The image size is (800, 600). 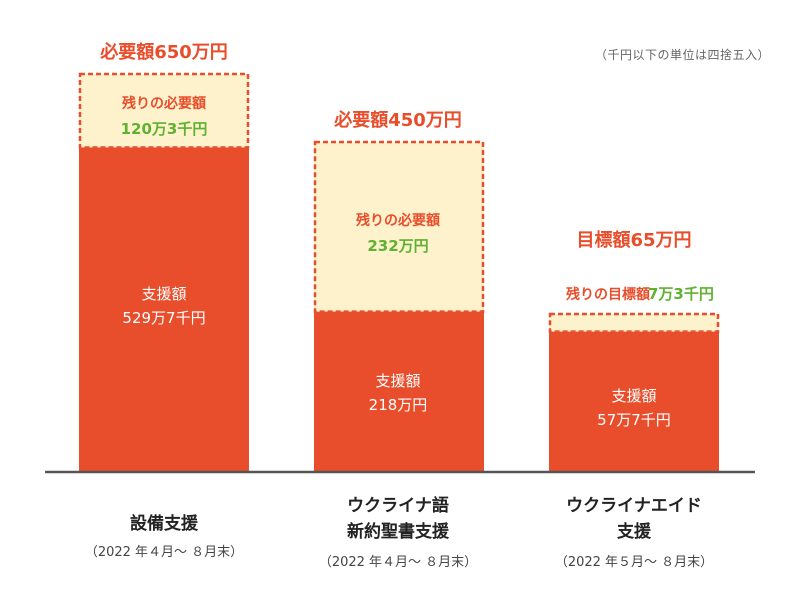 I want to click on bar-3-support-segment, so click(x=634, y=401).